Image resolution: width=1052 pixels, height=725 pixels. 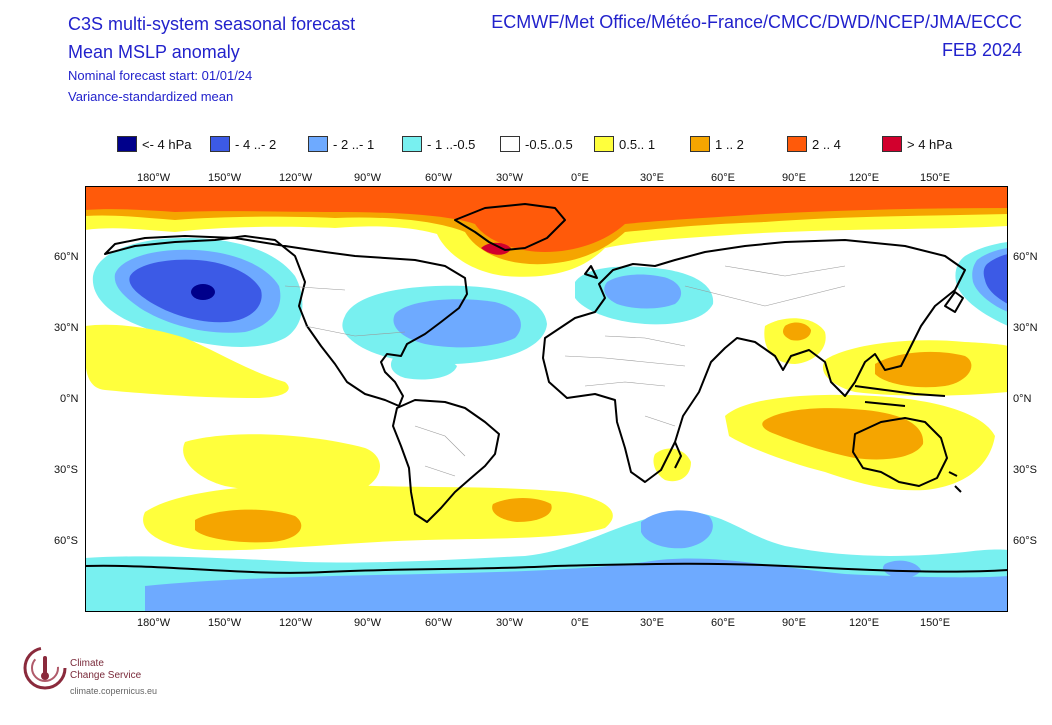 I want to click on lon-label-top: 90°W, so click(x=368, y=178).